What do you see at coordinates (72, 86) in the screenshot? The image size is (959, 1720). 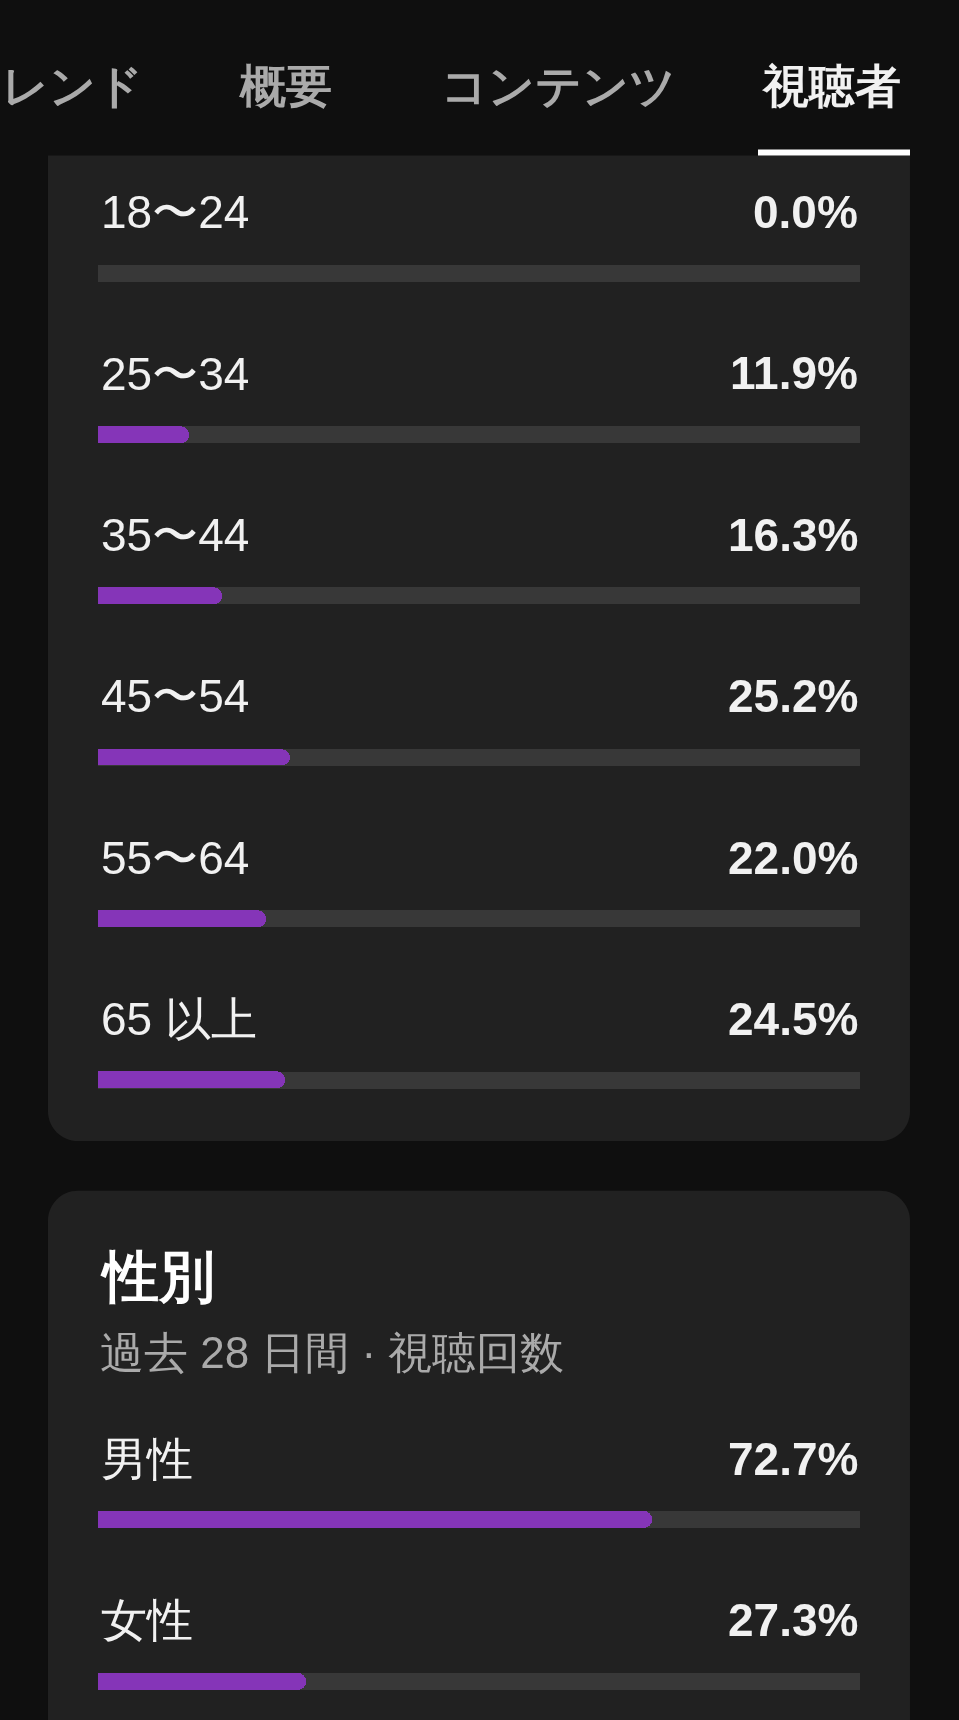 I see `text: レンド` at bounding box center [72, 86].